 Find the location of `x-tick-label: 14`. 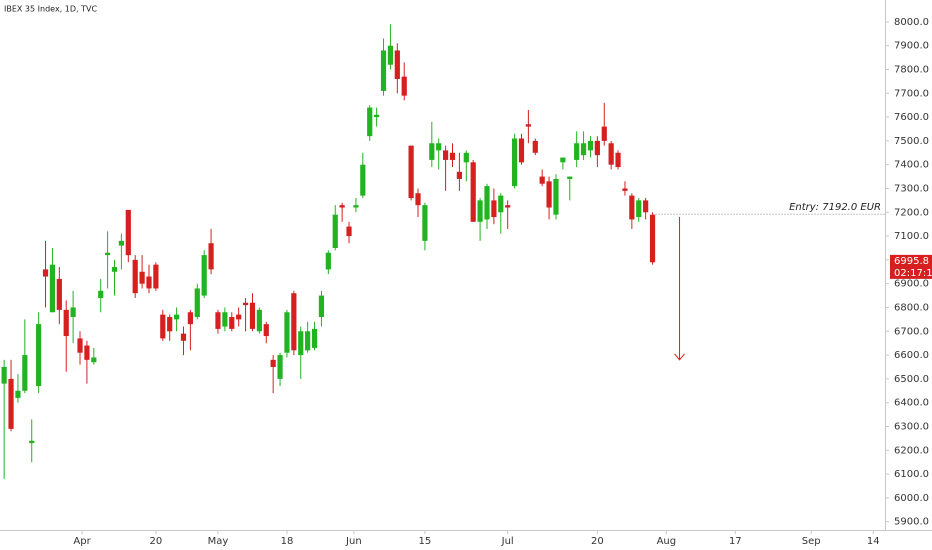

x-tick-label: 14 is located at coordinates (873, 541).